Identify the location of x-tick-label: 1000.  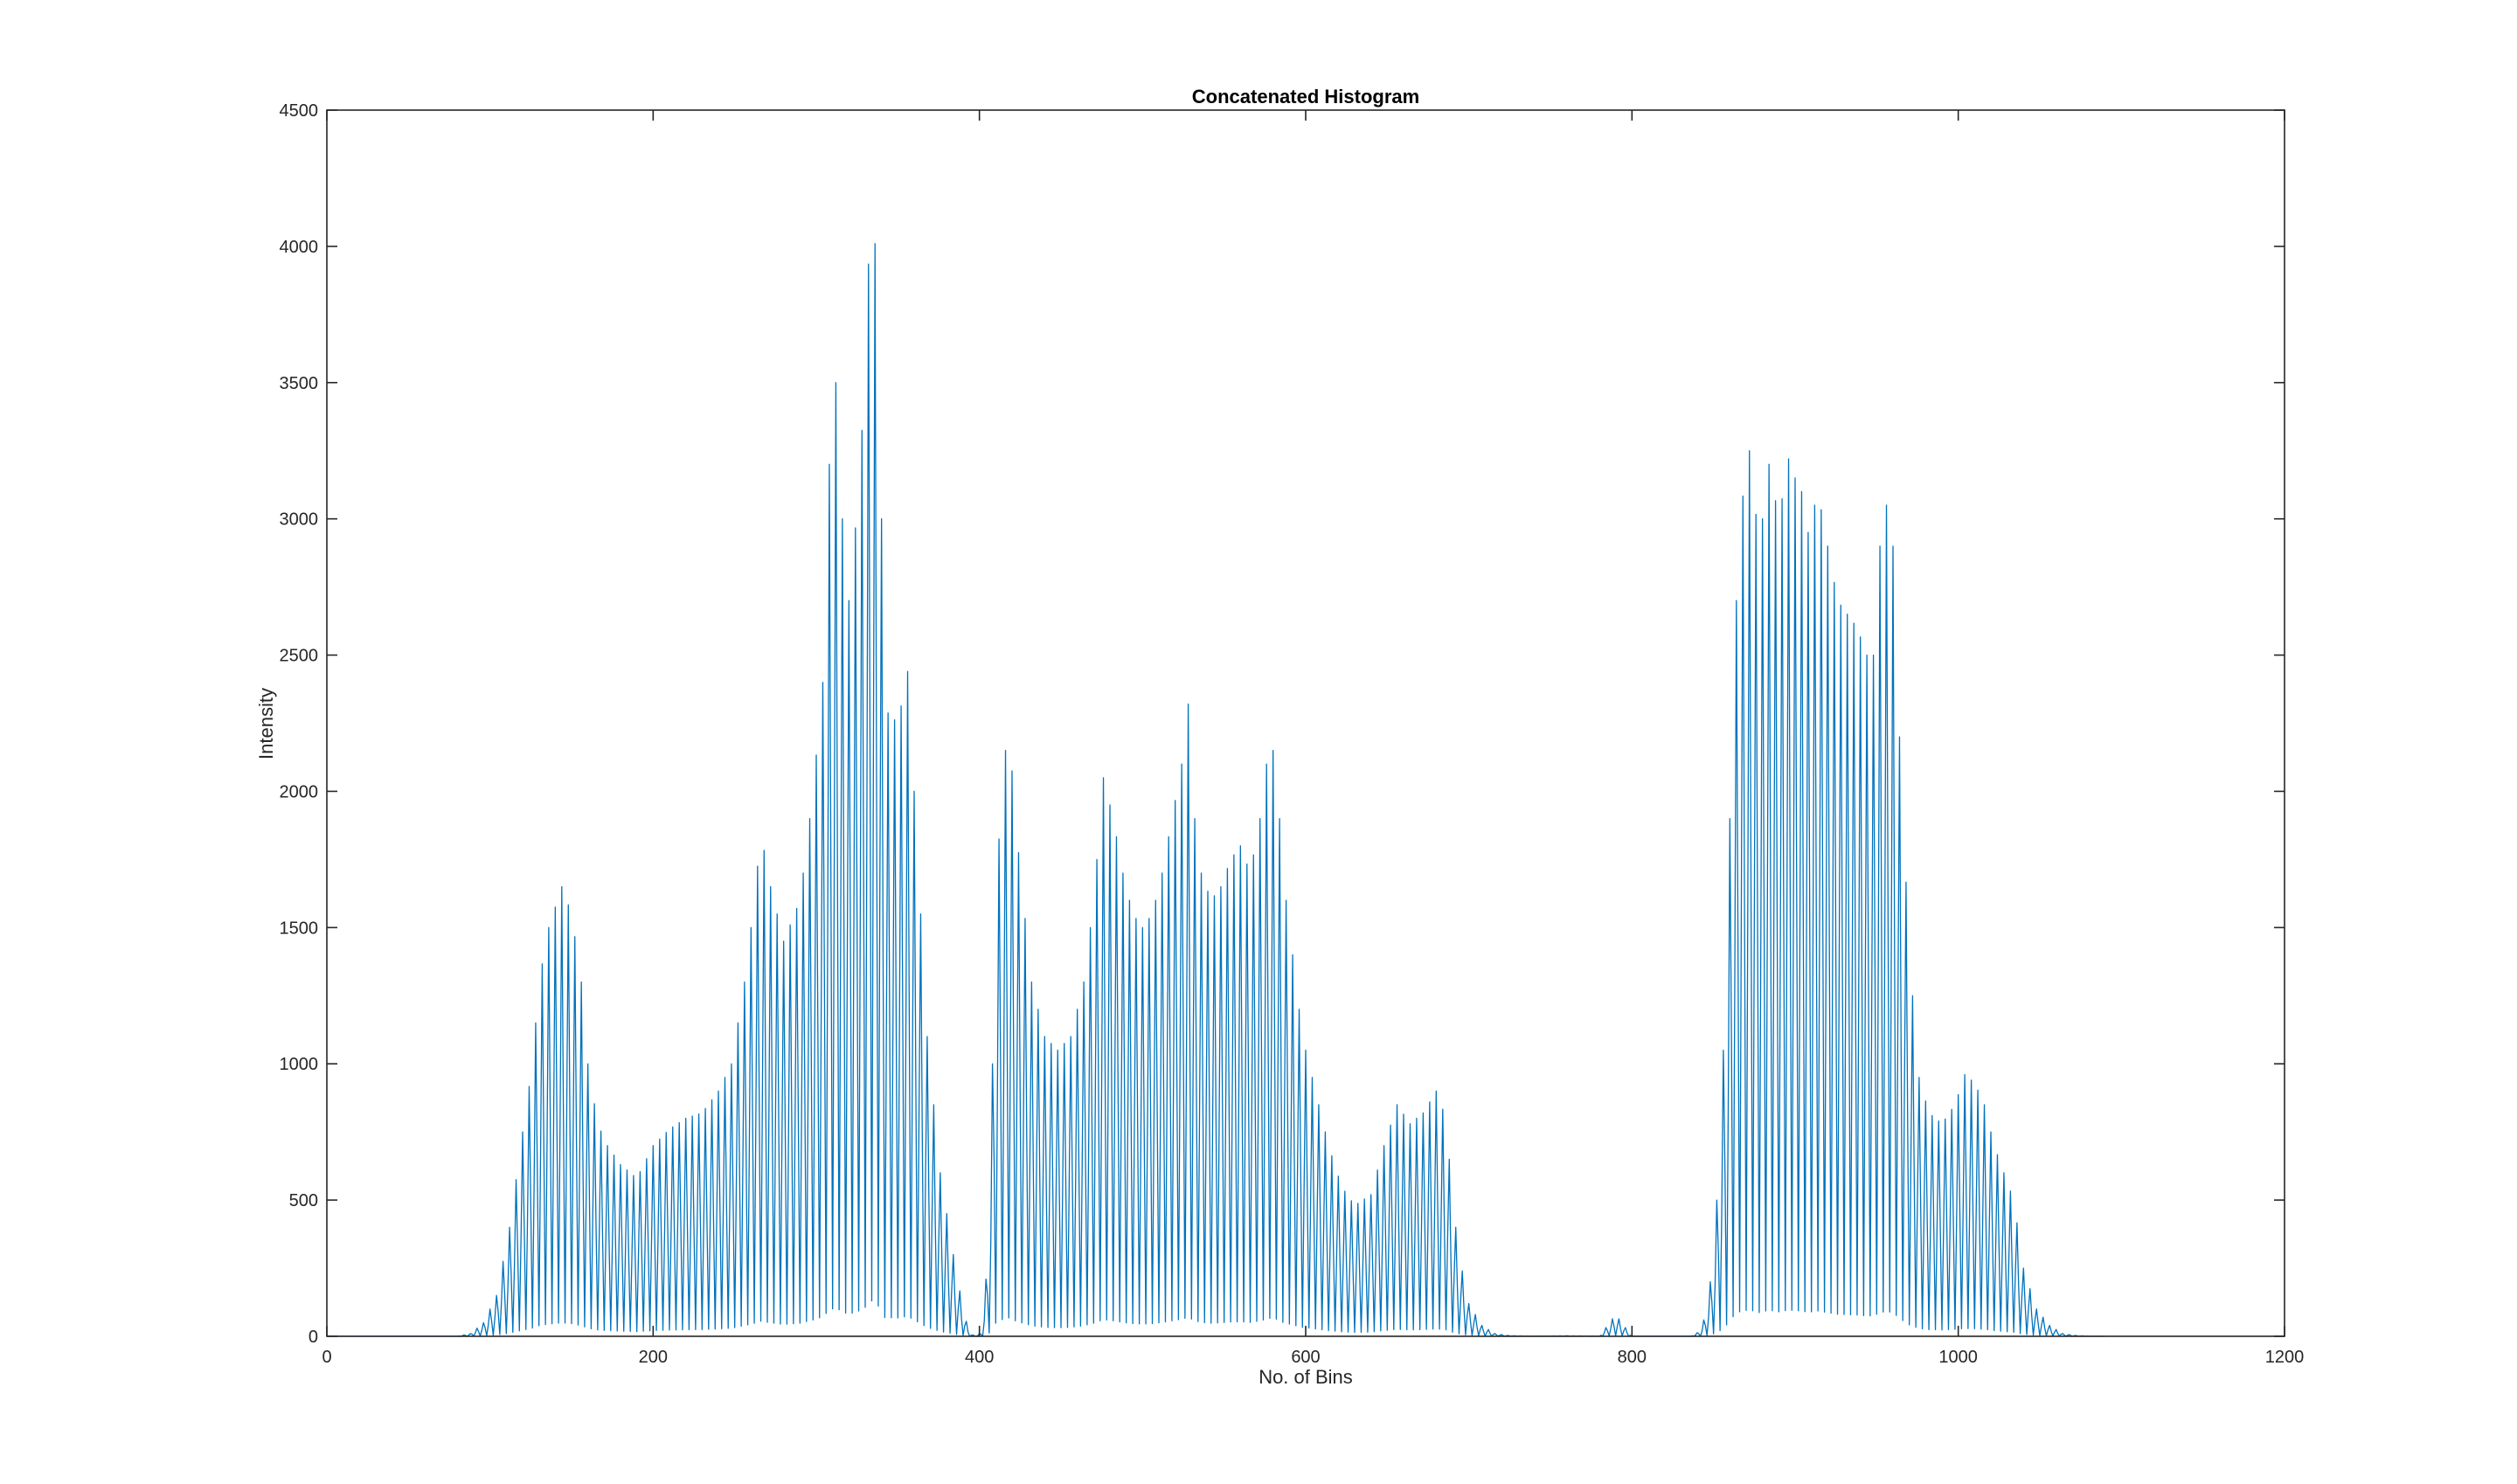
(1958, 1357).